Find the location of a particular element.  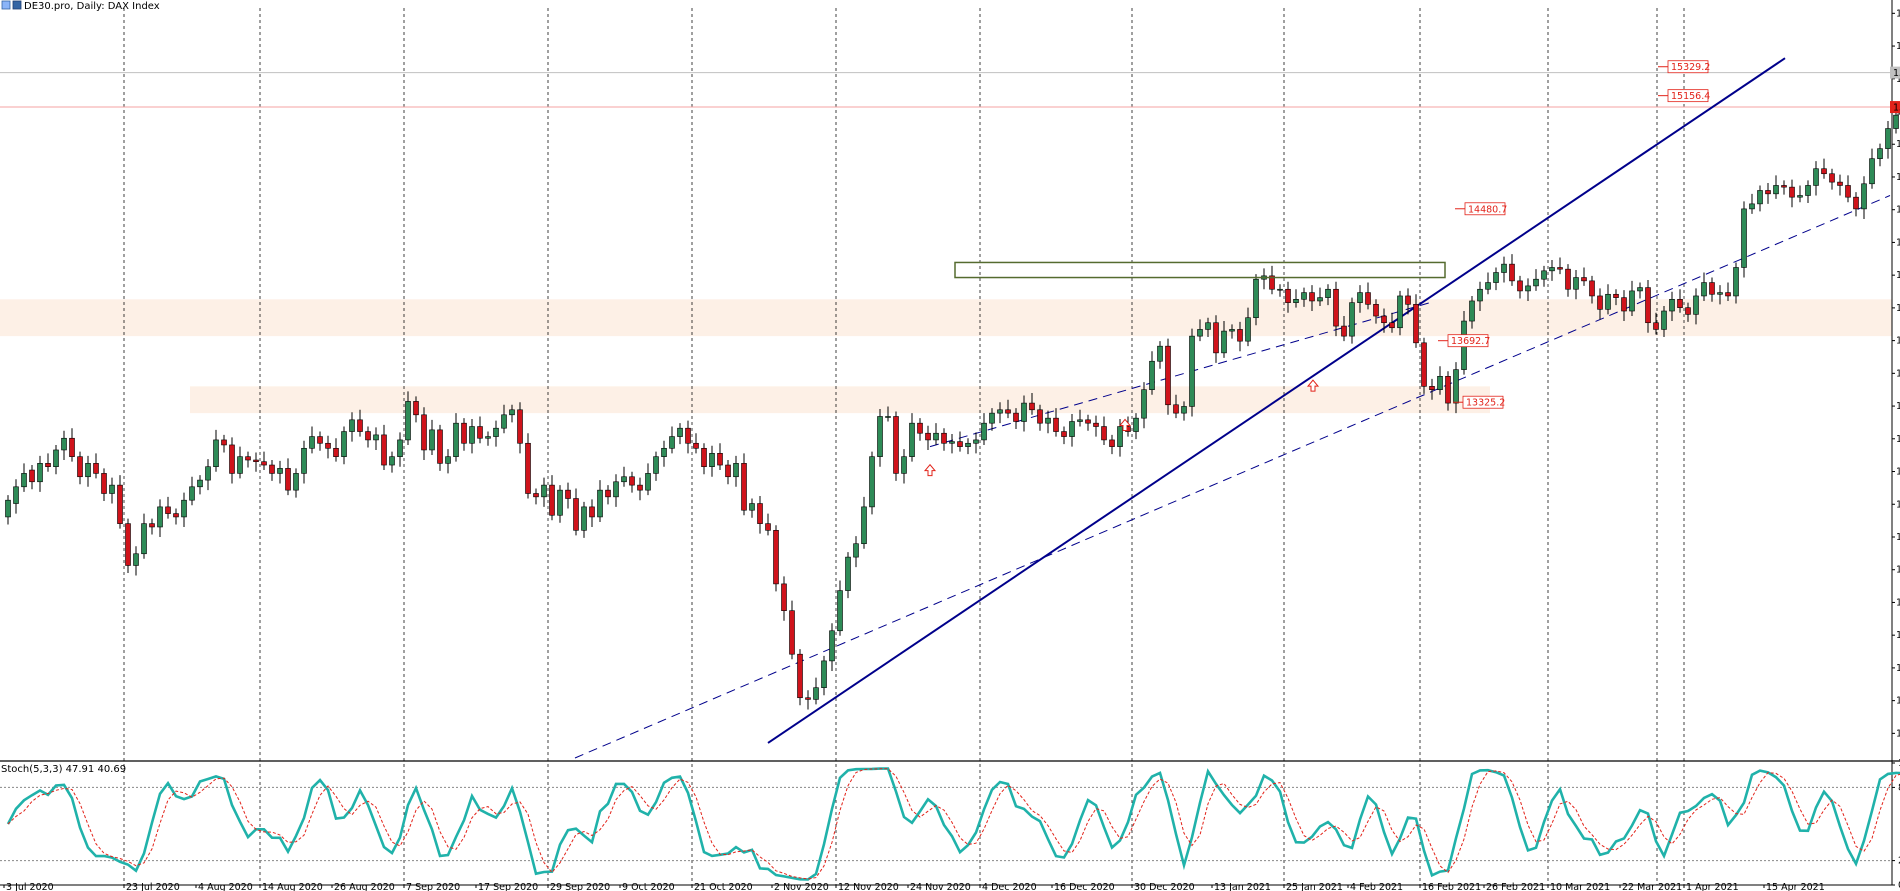

current-price-label: 15294.0 is located at coordinates (1896, 73).